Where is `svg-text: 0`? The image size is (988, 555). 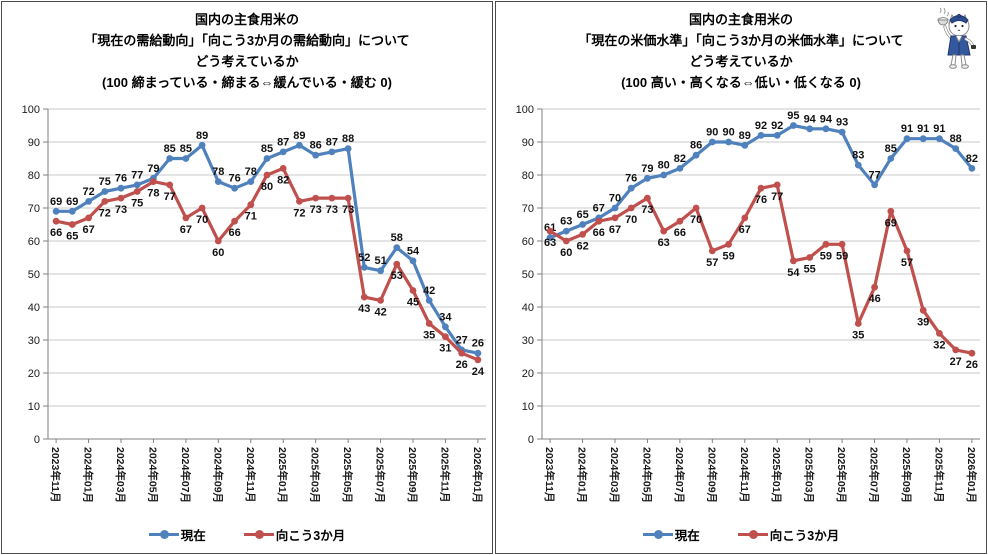
svg-text: 0 is located at coordinates (531, 440).